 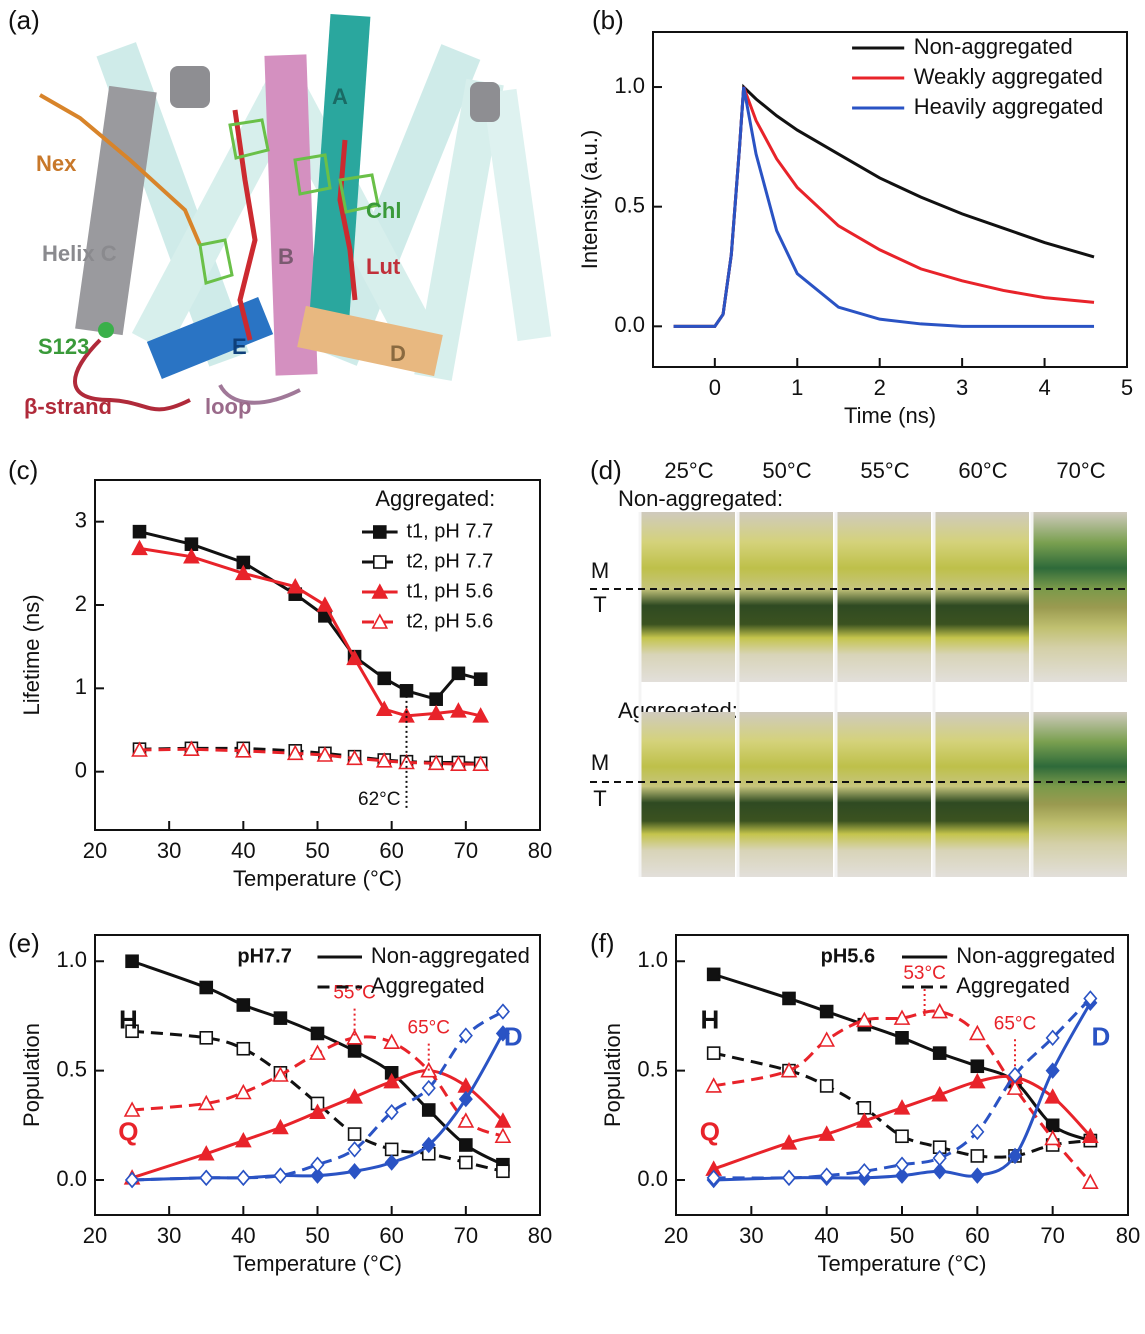 I want to click on panel-label: (c), so click(x=23, y=470).